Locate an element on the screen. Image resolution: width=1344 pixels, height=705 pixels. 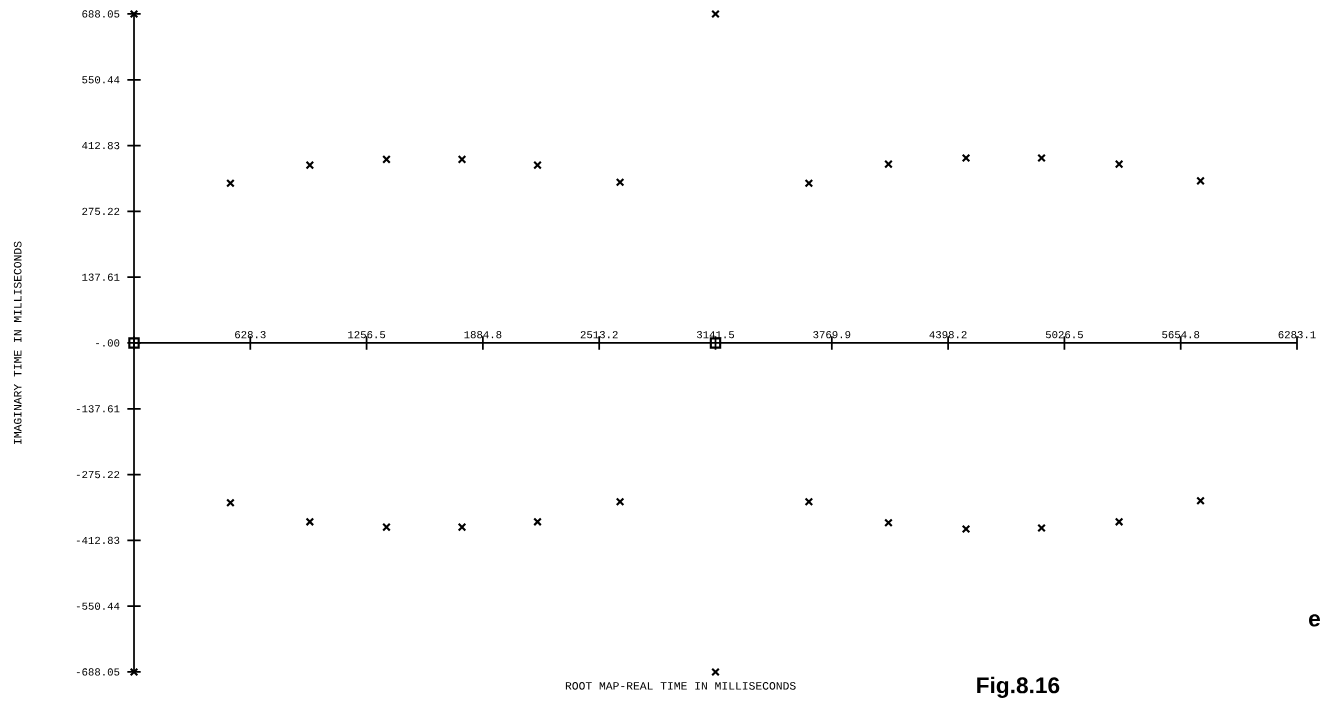
y-tick-label: -275.22 is located at coordinates (98, 474).